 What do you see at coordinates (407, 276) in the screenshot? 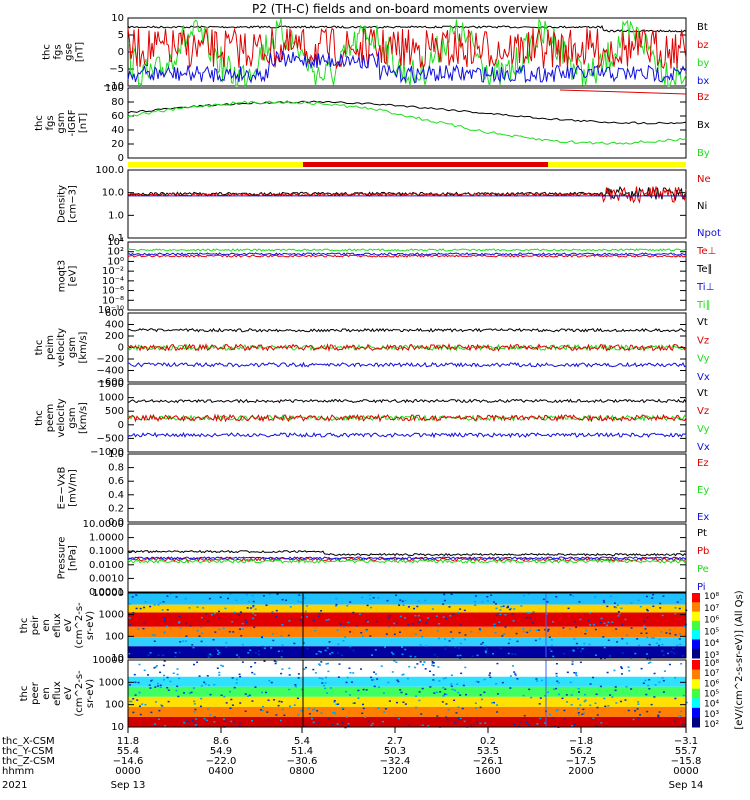
I see `panel-frame` at bounding box center [407, 276].